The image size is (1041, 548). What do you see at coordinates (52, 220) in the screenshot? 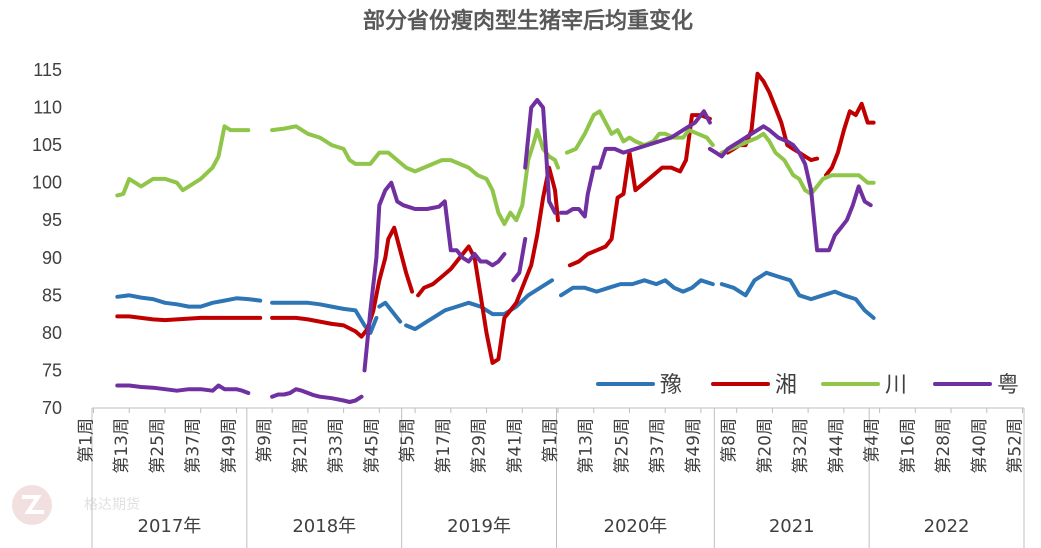
I see `y-tick-label: 95` at bounding box center [52, 220].